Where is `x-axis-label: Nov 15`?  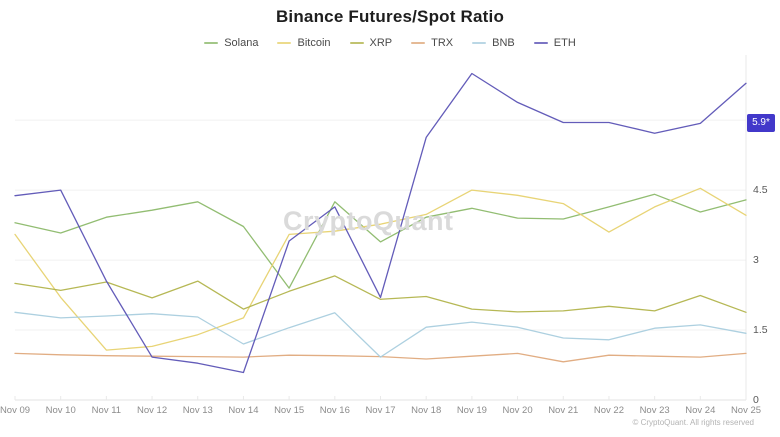
x-axis-label: Nov 15 is located at coordinates (289, 410).